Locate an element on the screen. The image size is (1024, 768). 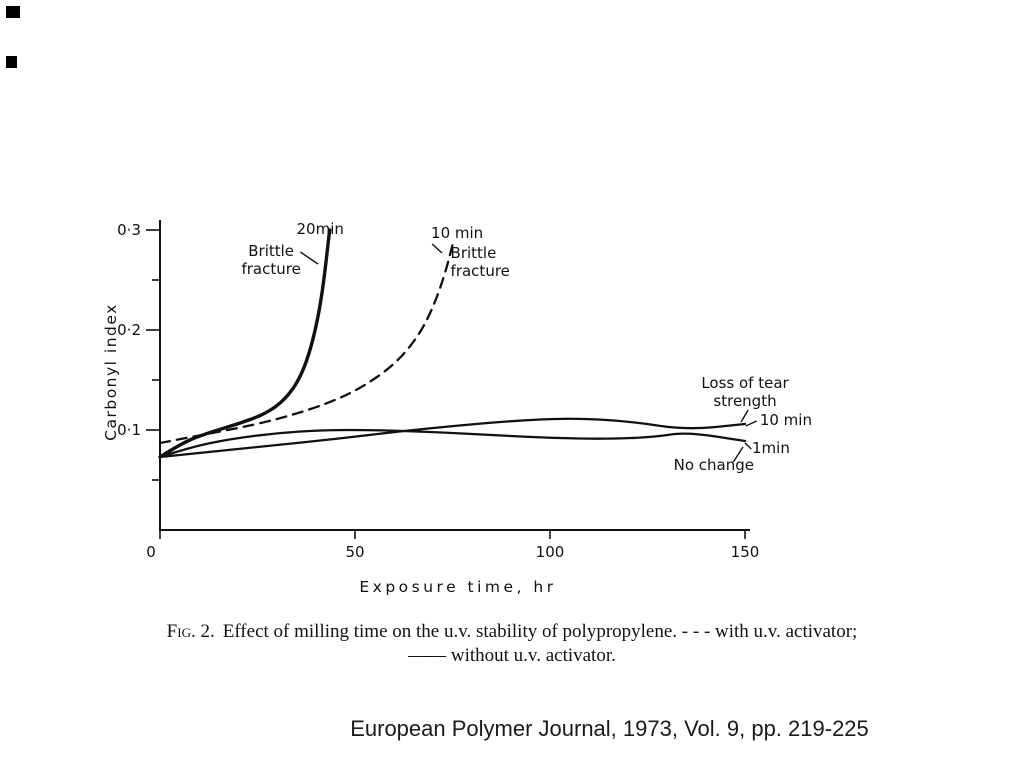
label-brittle-fracture-left: fracture is located at coordinates (270, 269).